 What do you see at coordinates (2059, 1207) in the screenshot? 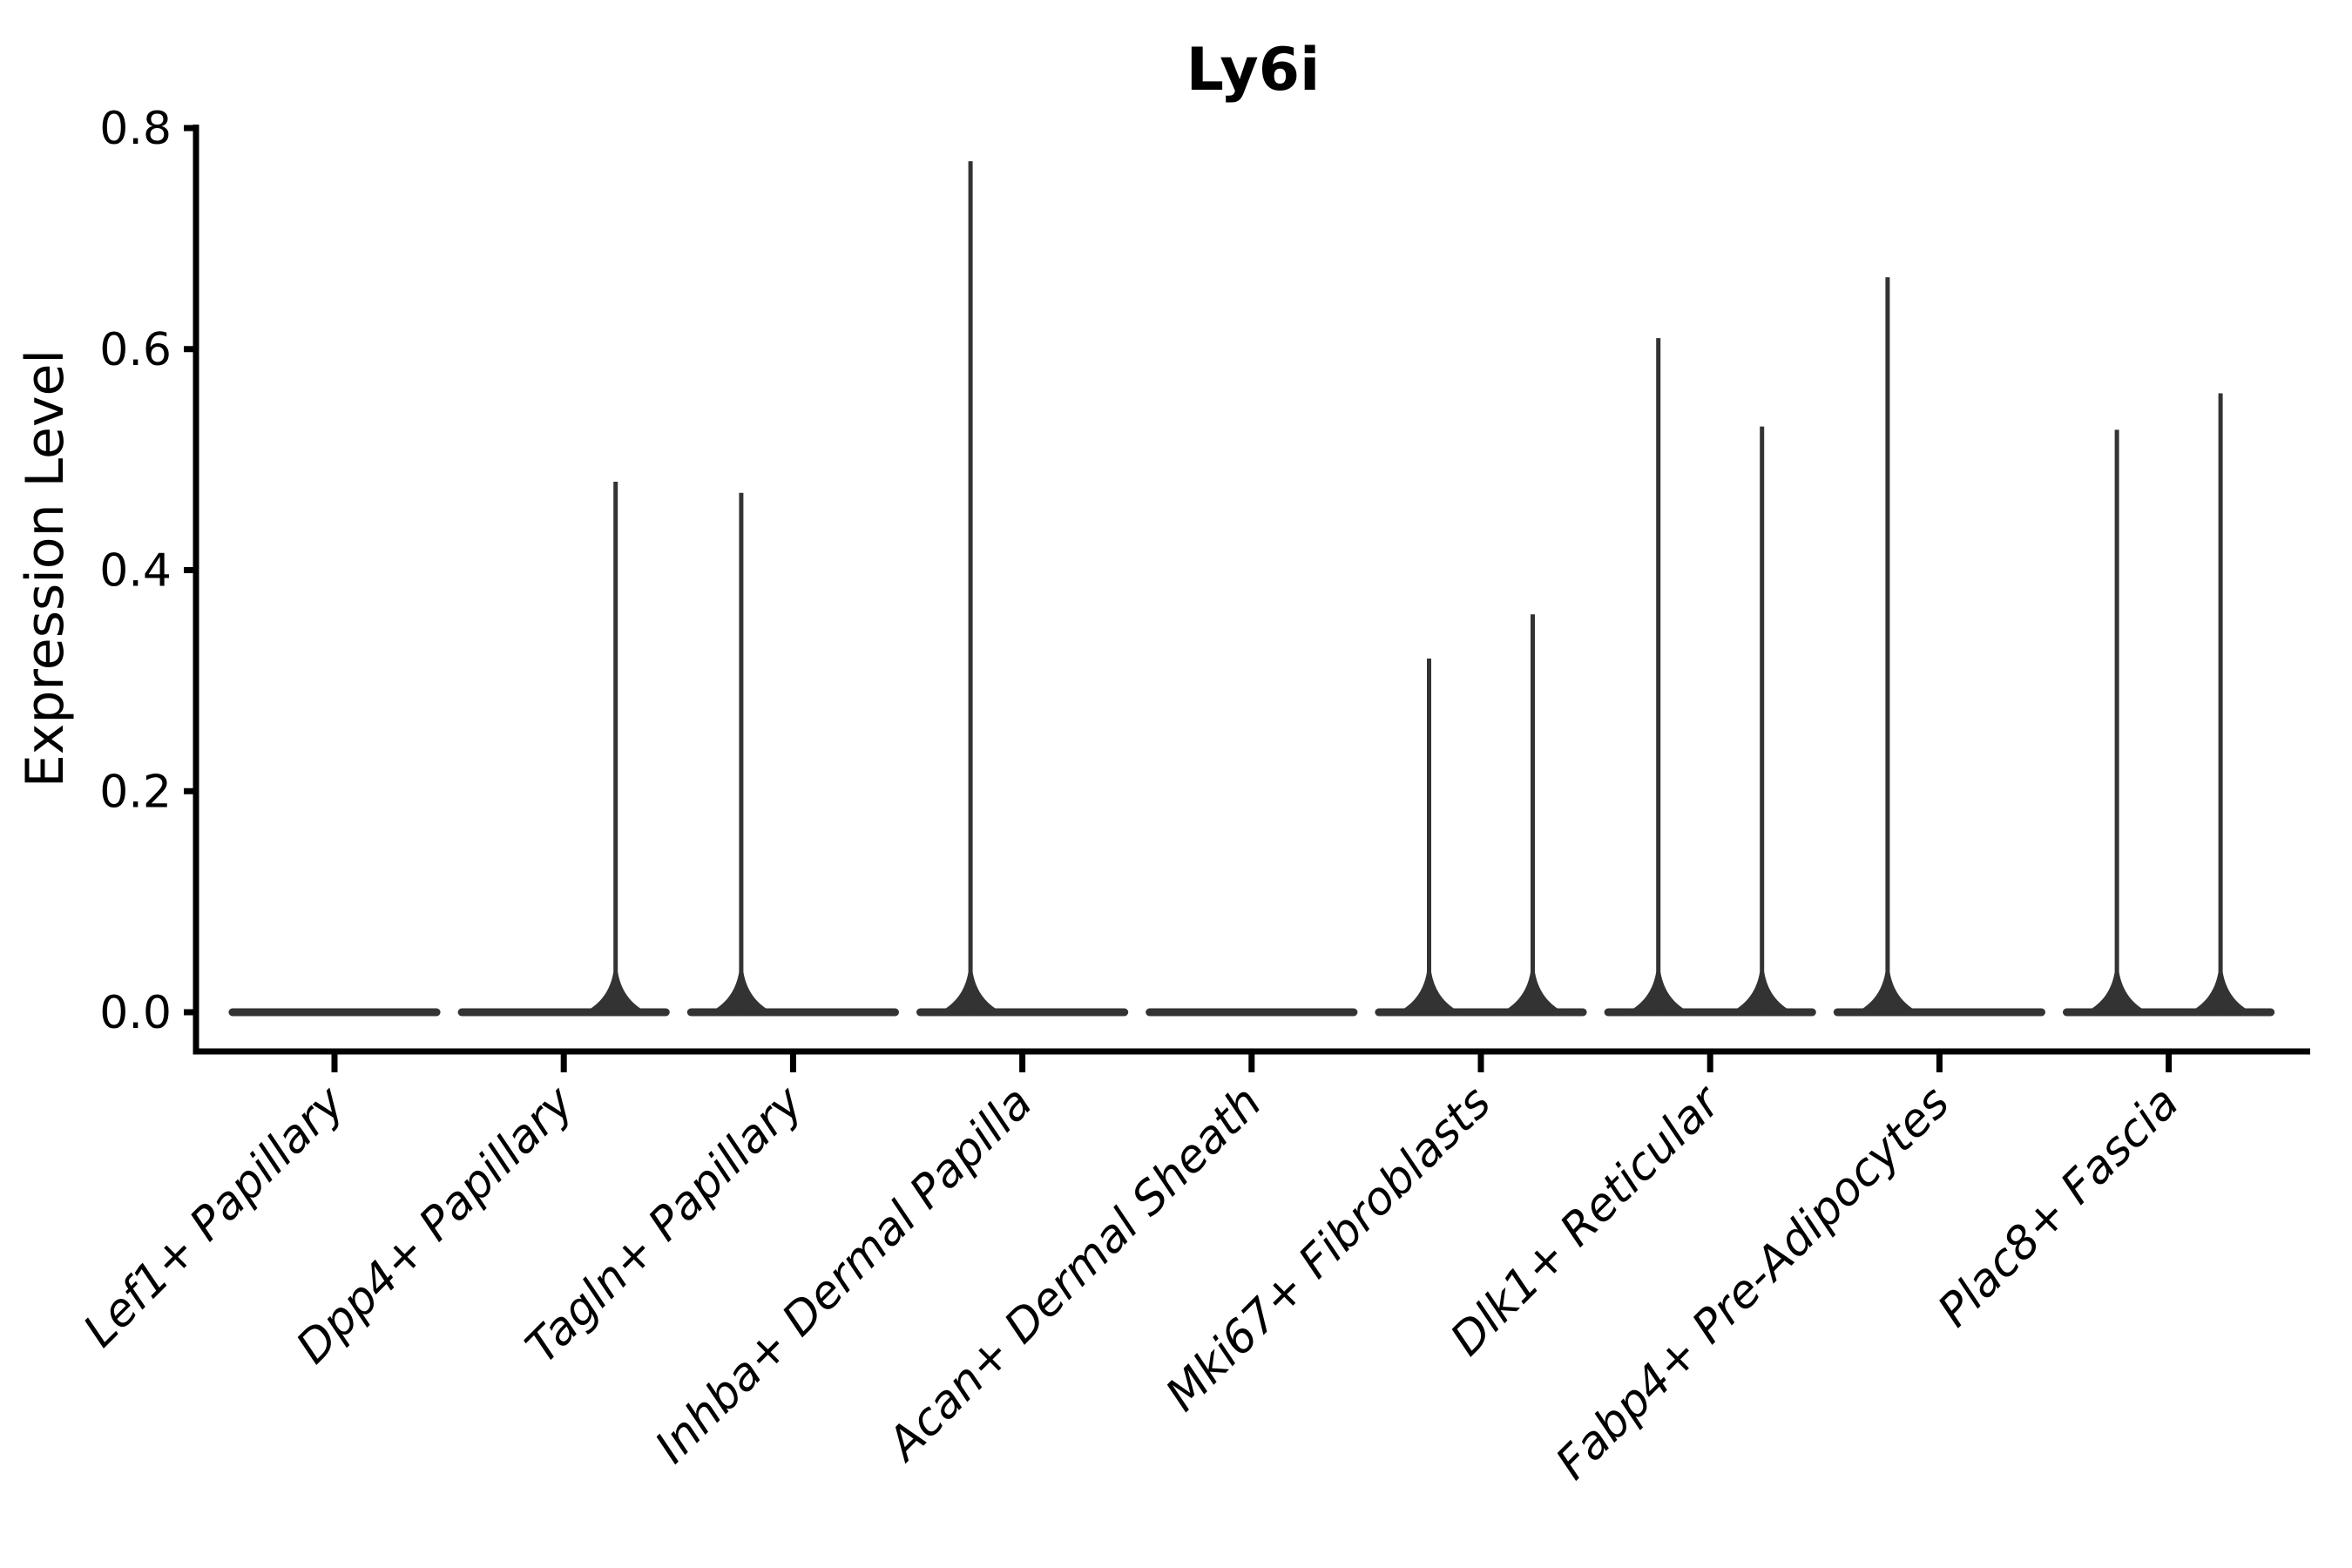
I see `x-tick-label: Plac8+ Fascia` at bounding box center [2059, 1207].